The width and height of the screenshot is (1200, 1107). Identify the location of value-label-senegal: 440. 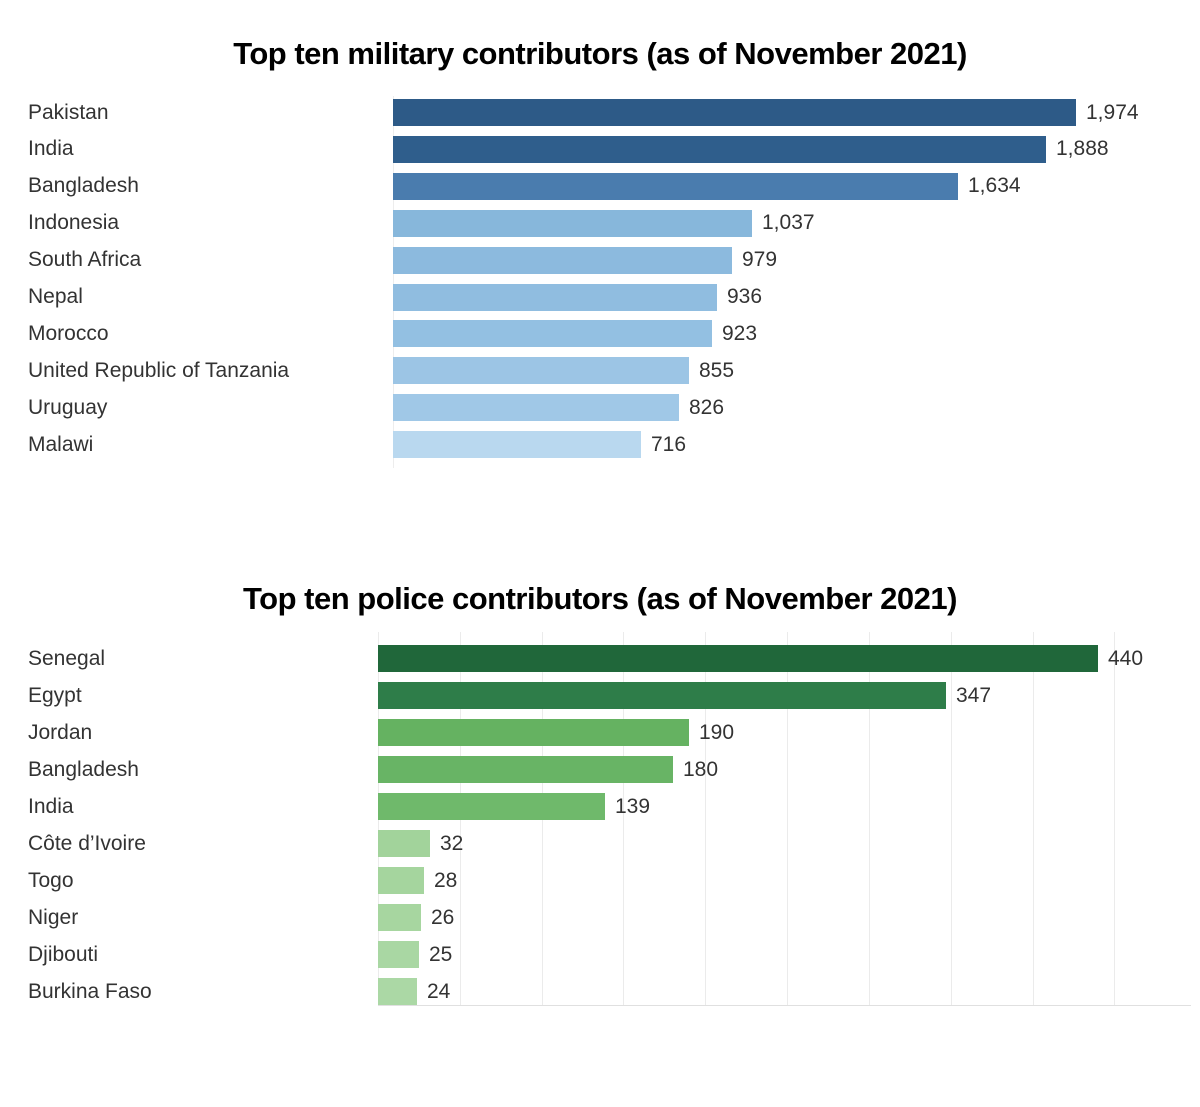
(1126, 658).